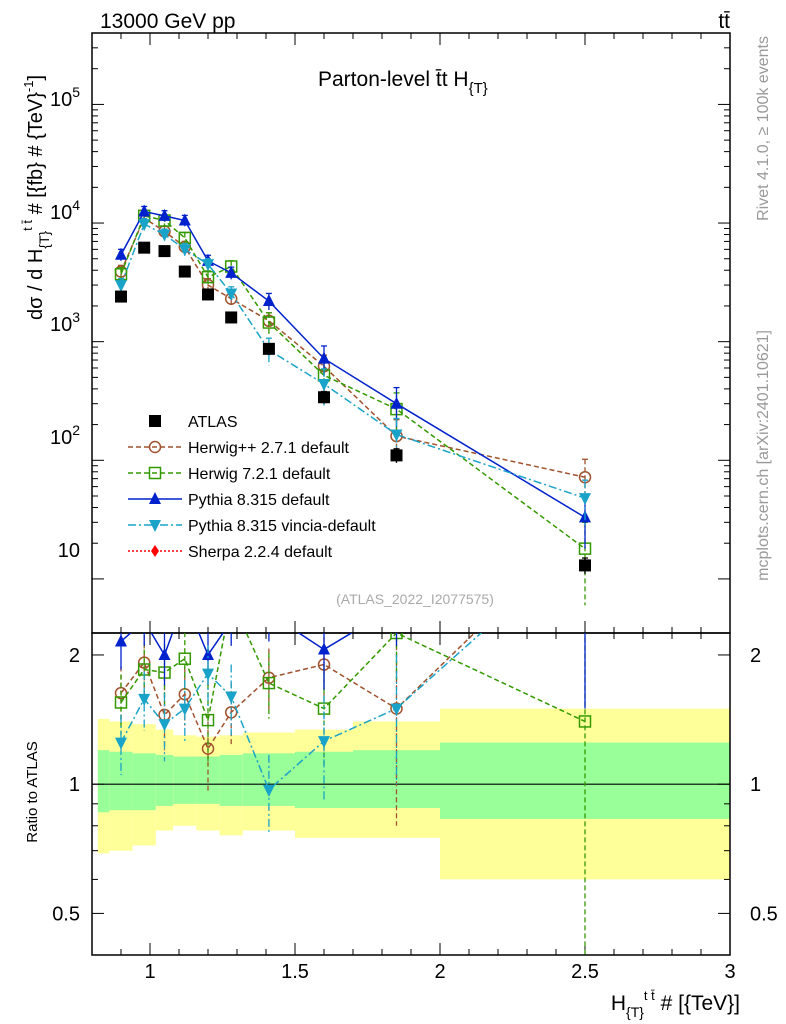  I want to click on ratio-uncertainty-bands, so click(411, 794).